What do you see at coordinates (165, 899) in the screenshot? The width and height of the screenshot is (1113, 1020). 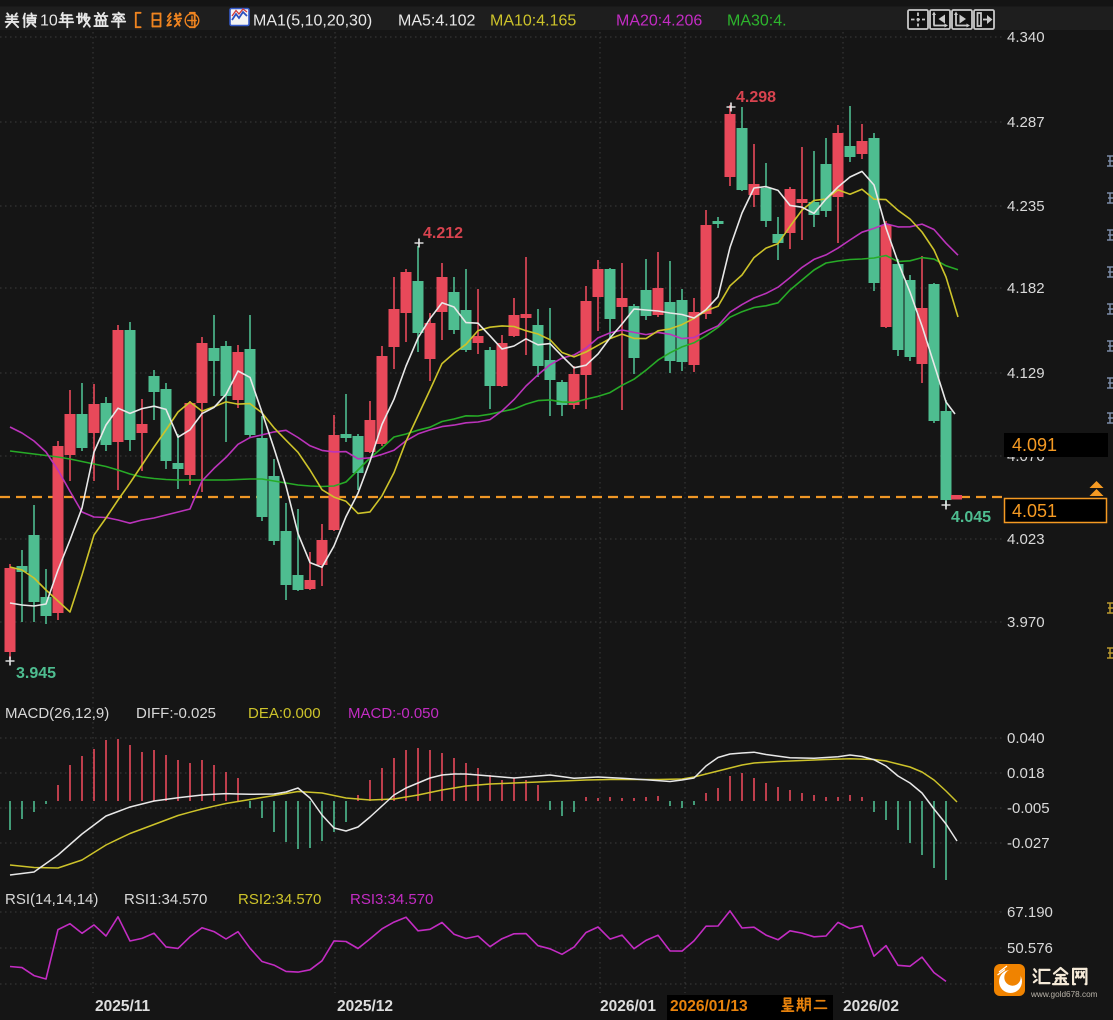 I see `svg-text: RSI1:34.570` at bounding box center [165, 899].